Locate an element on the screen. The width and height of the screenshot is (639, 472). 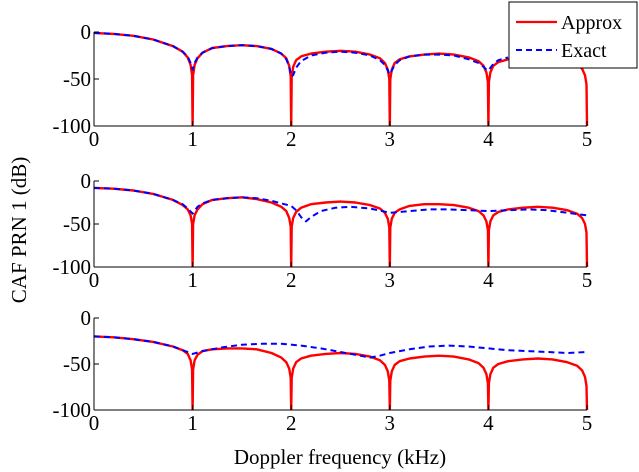
legend: Approx Exact is located at coordinates (573, 35).